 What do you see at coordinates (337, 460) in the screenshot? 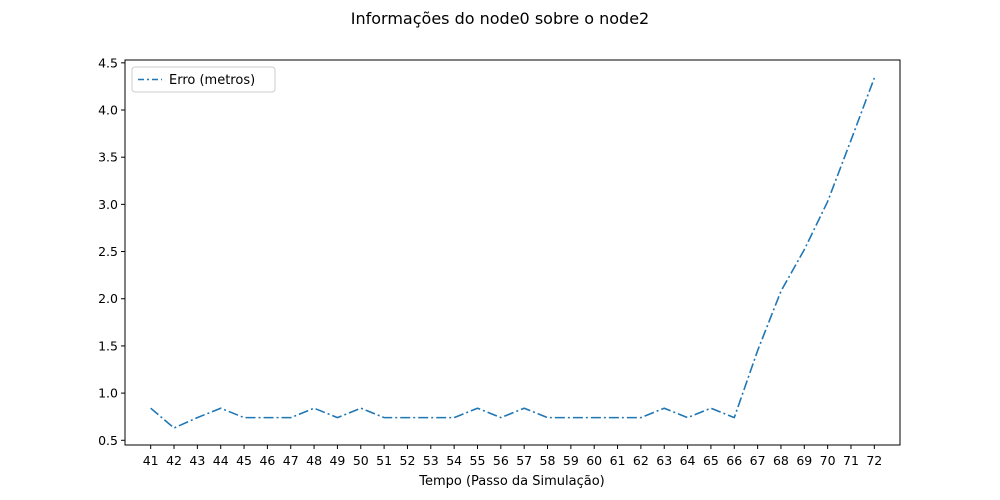
I see `x-tick-label: 49` at bounding box center [337, 460].